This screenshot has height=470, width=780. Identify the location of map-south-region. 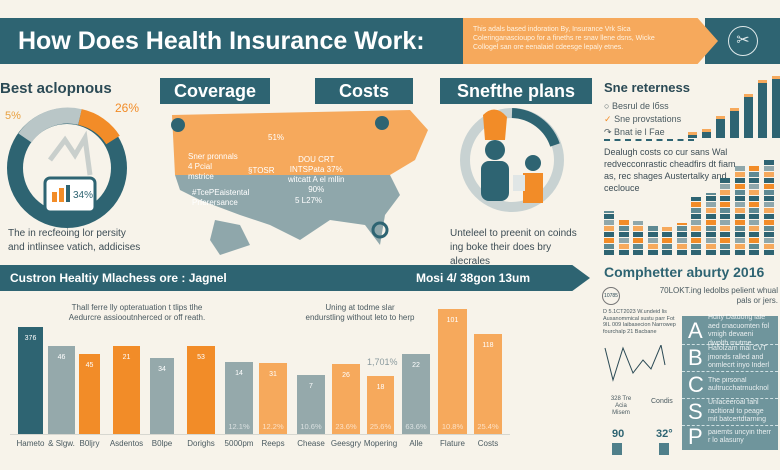
(287, 210).